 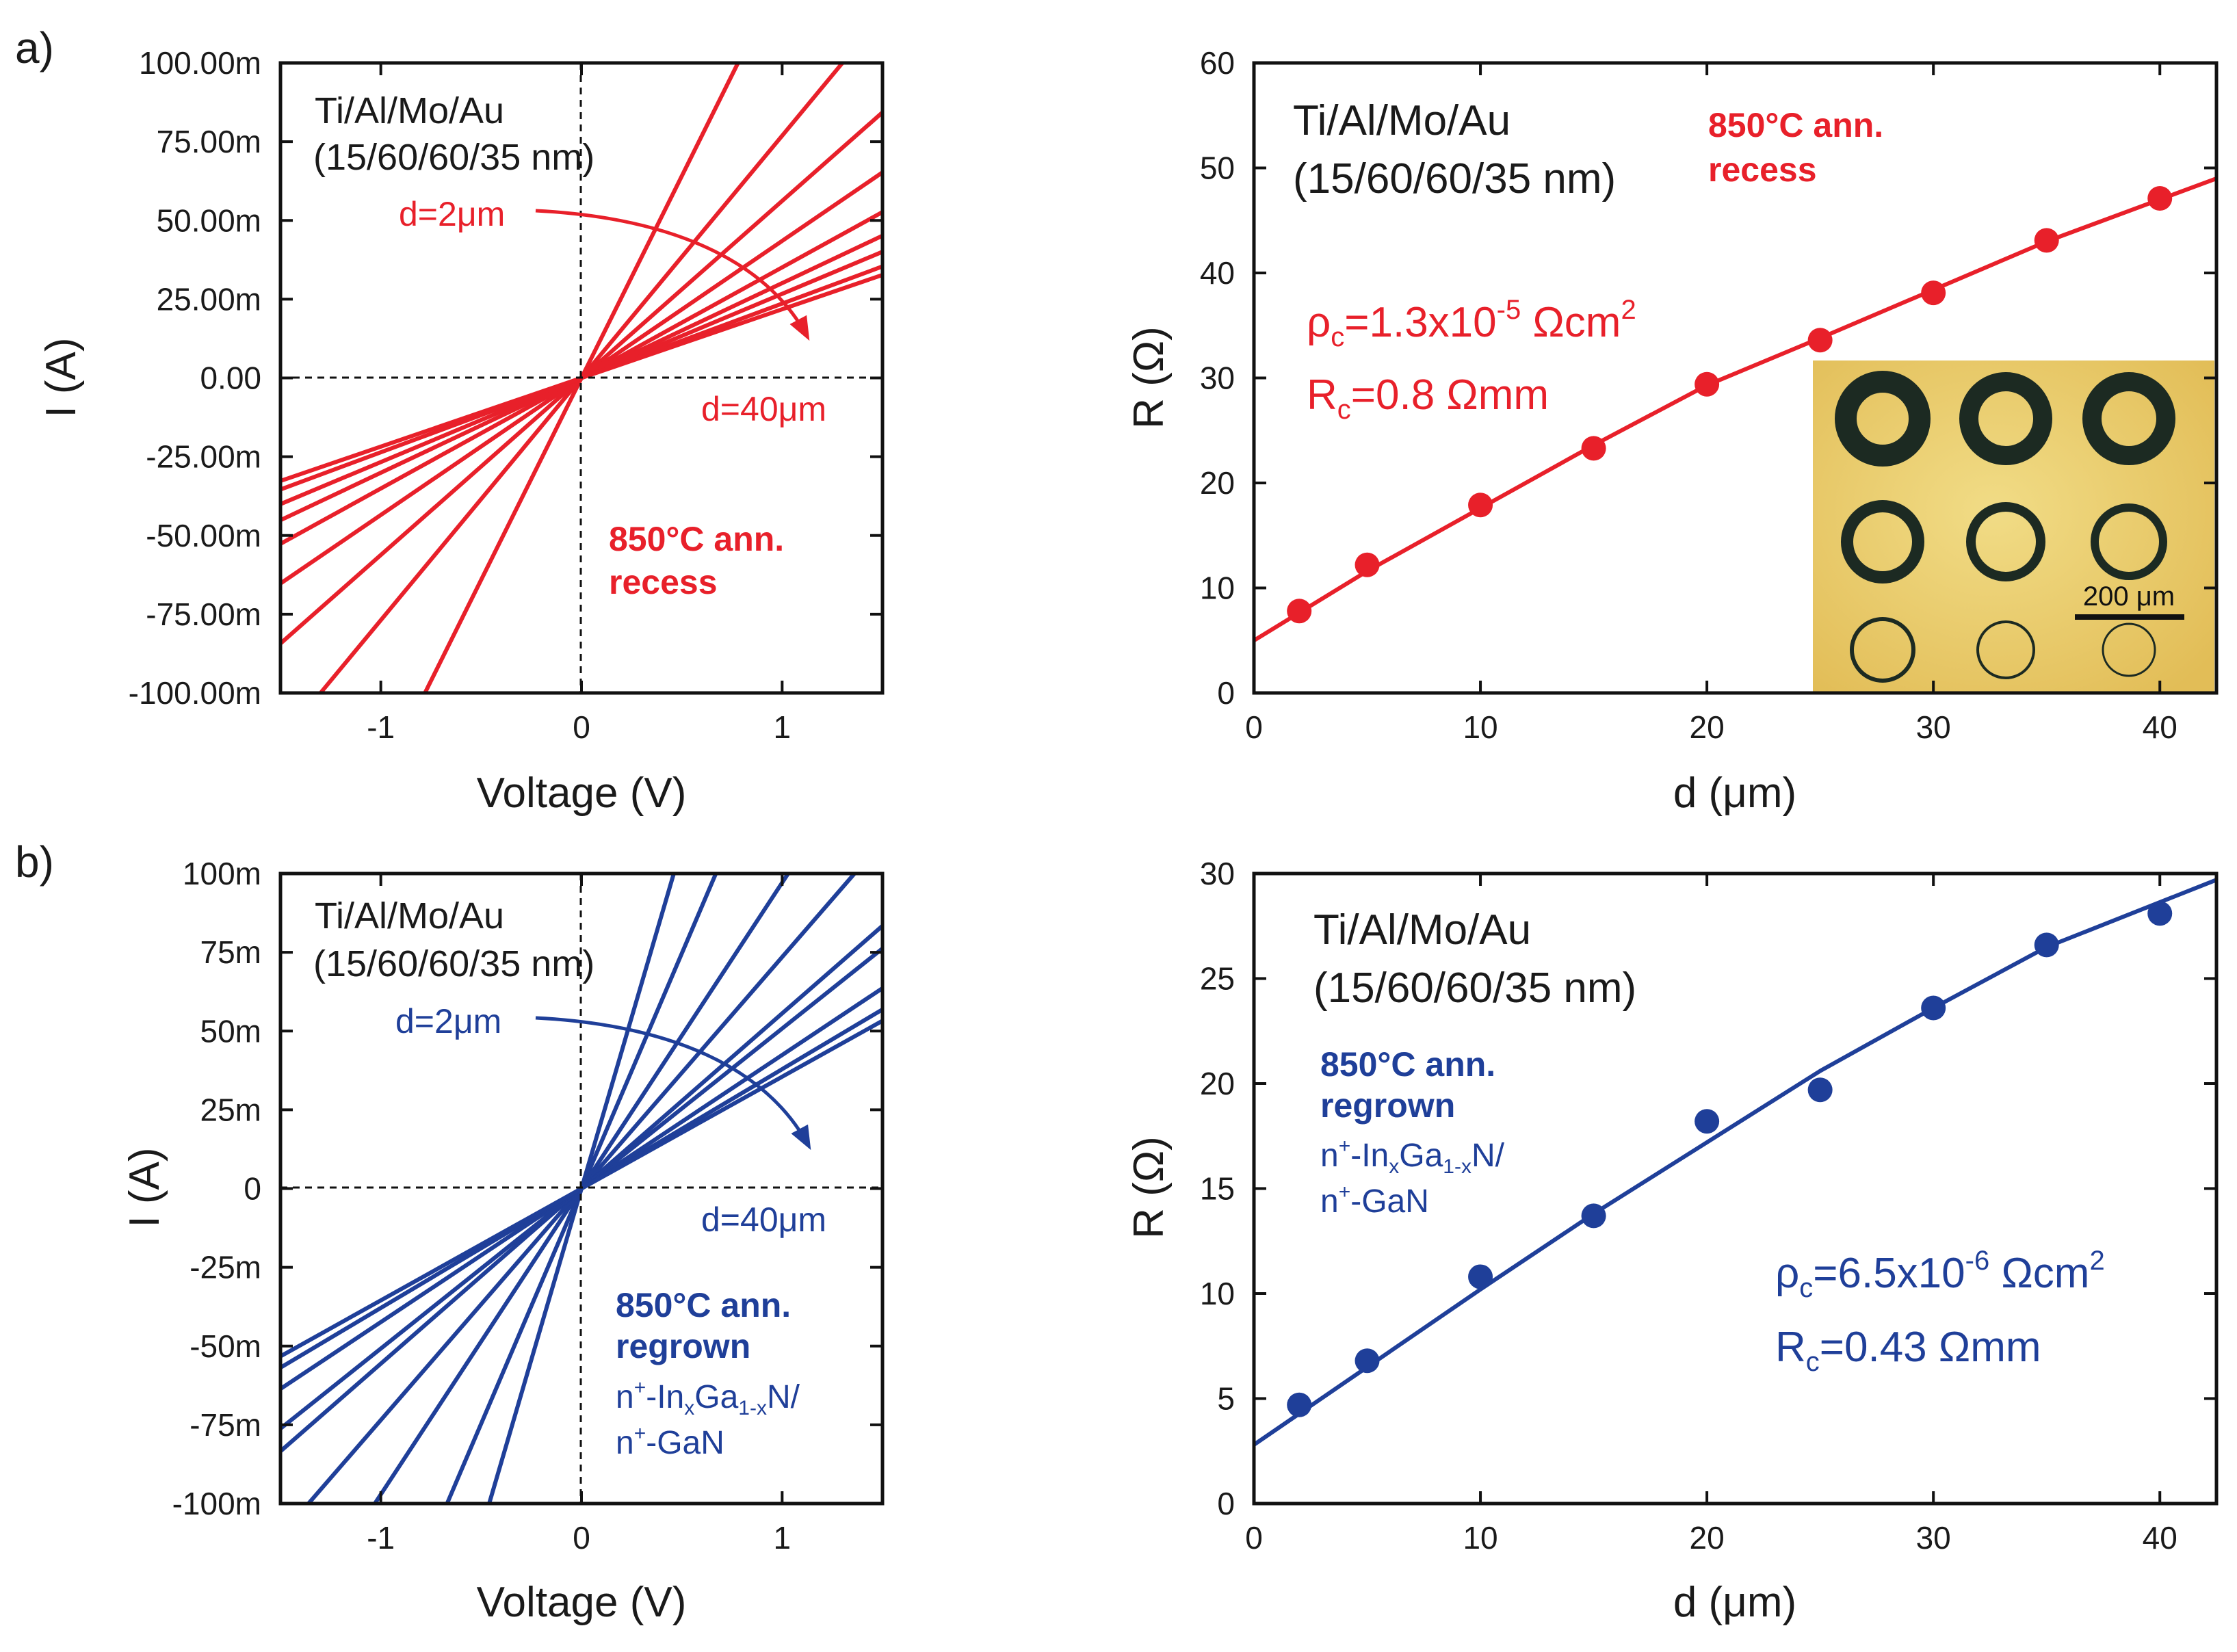 What do you see at coordinates (222, 874) in the screenshot?
I see `y-tick-label: 100m` at bounding box center [222, 874].